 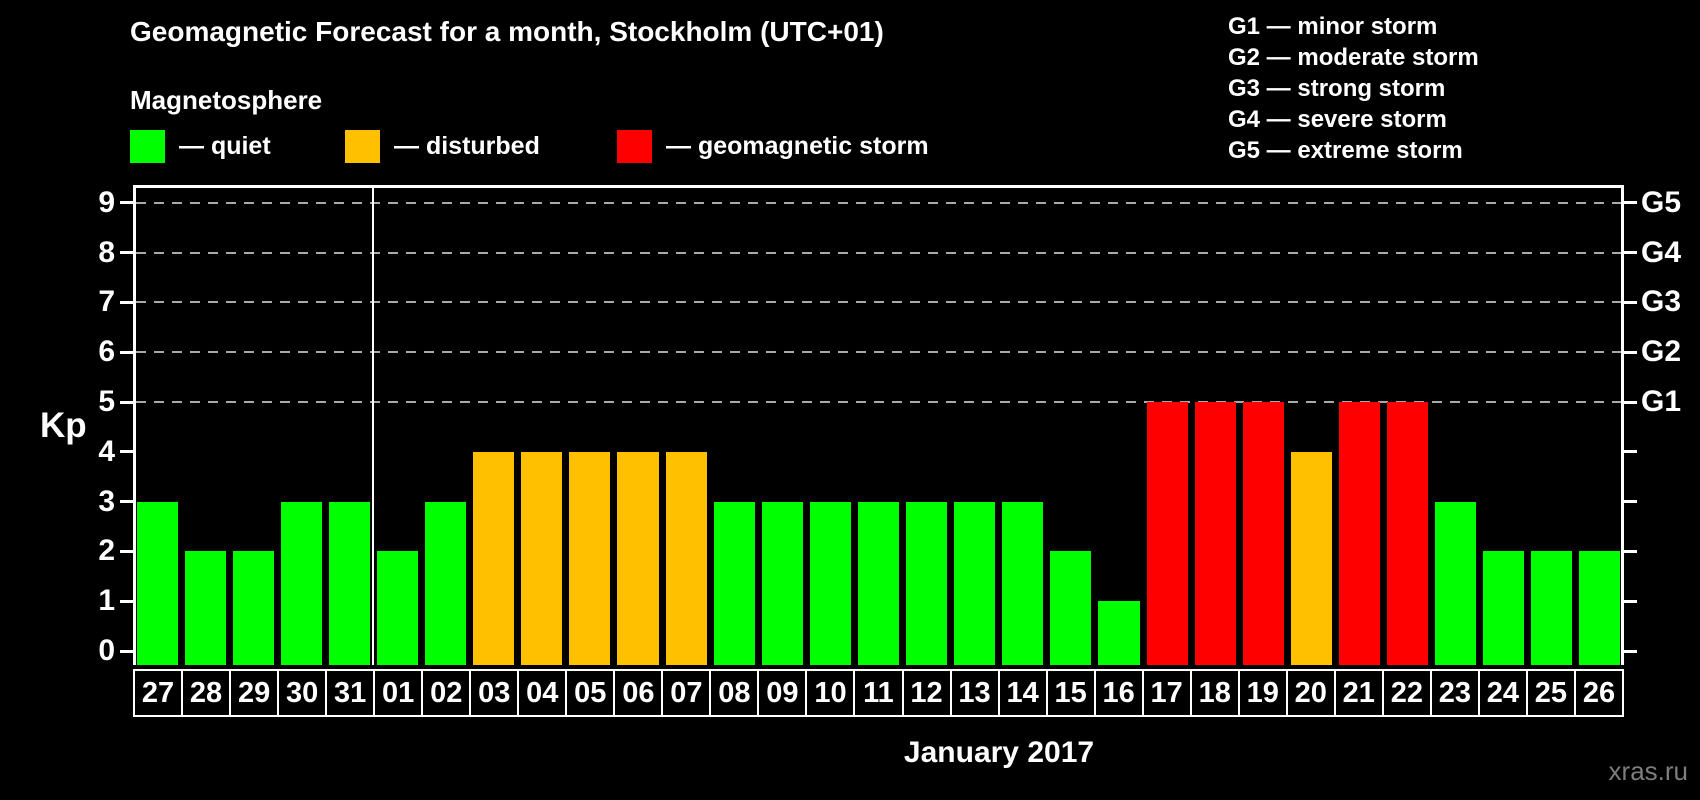 What do you see at coordinates (1357, 693) in the screenshot?
I see `day-label-21: 21` at bounding box center [1357, 693].